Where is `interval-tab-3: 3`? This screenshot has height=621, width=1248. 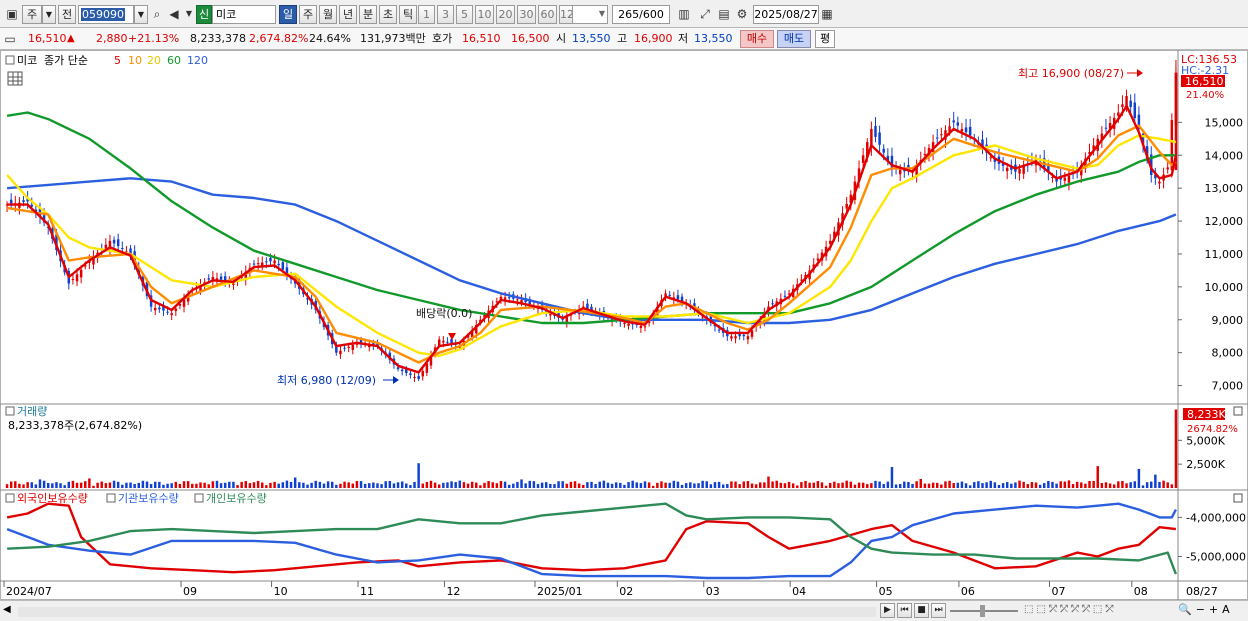 interval-tab-3: 3 is located at coordinates (445, 14).